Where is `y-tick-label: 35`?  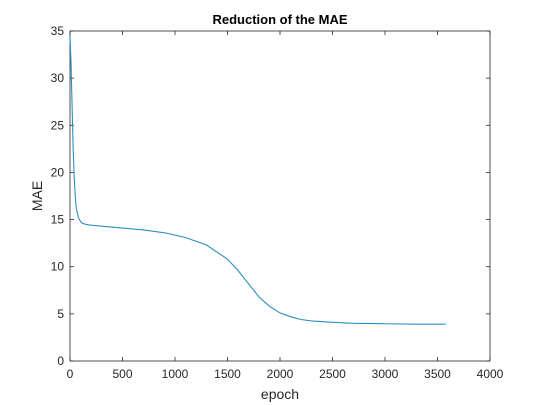
y-tick-label: 35 is located at coordinates (58, 31).